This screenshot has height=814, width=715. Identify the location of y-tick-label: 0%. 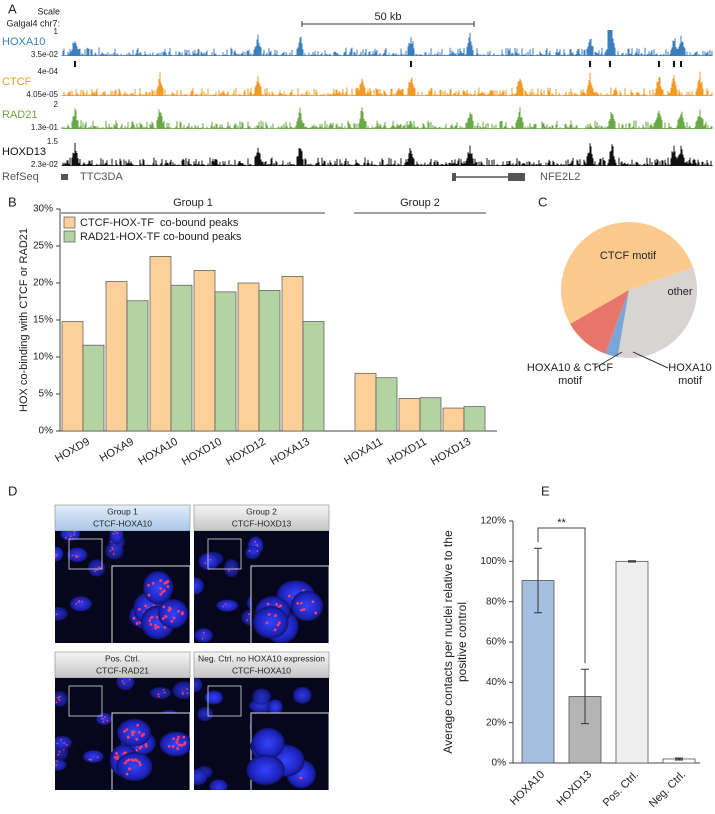
(499, 763).